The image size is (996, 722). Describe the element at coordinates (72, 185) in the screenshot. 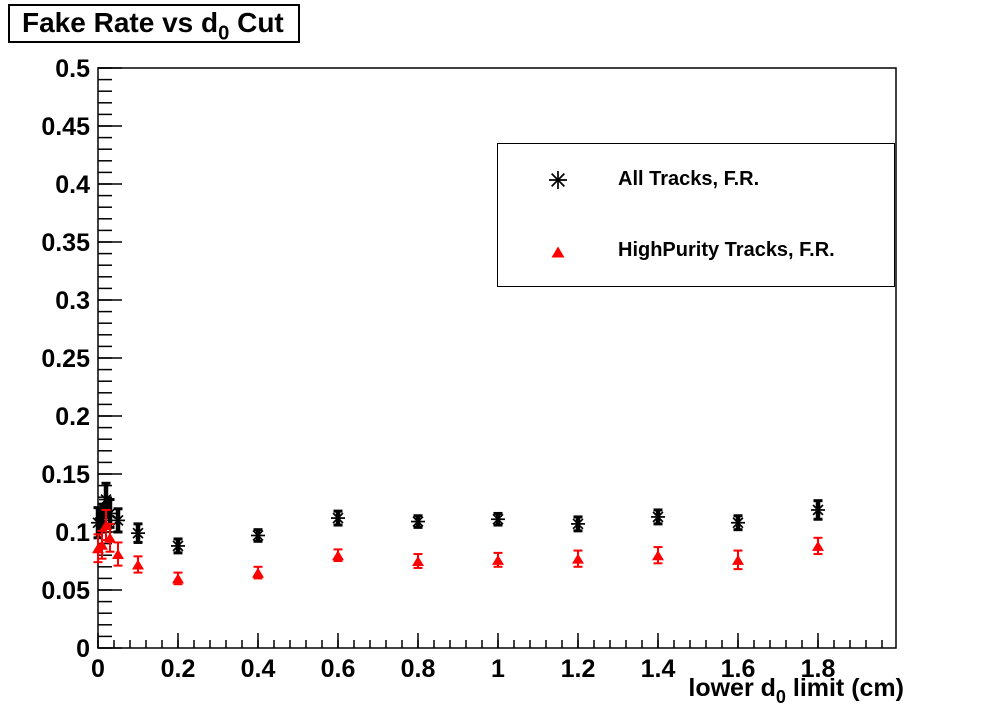

I see `y-tick-label: 0.4` at that location.